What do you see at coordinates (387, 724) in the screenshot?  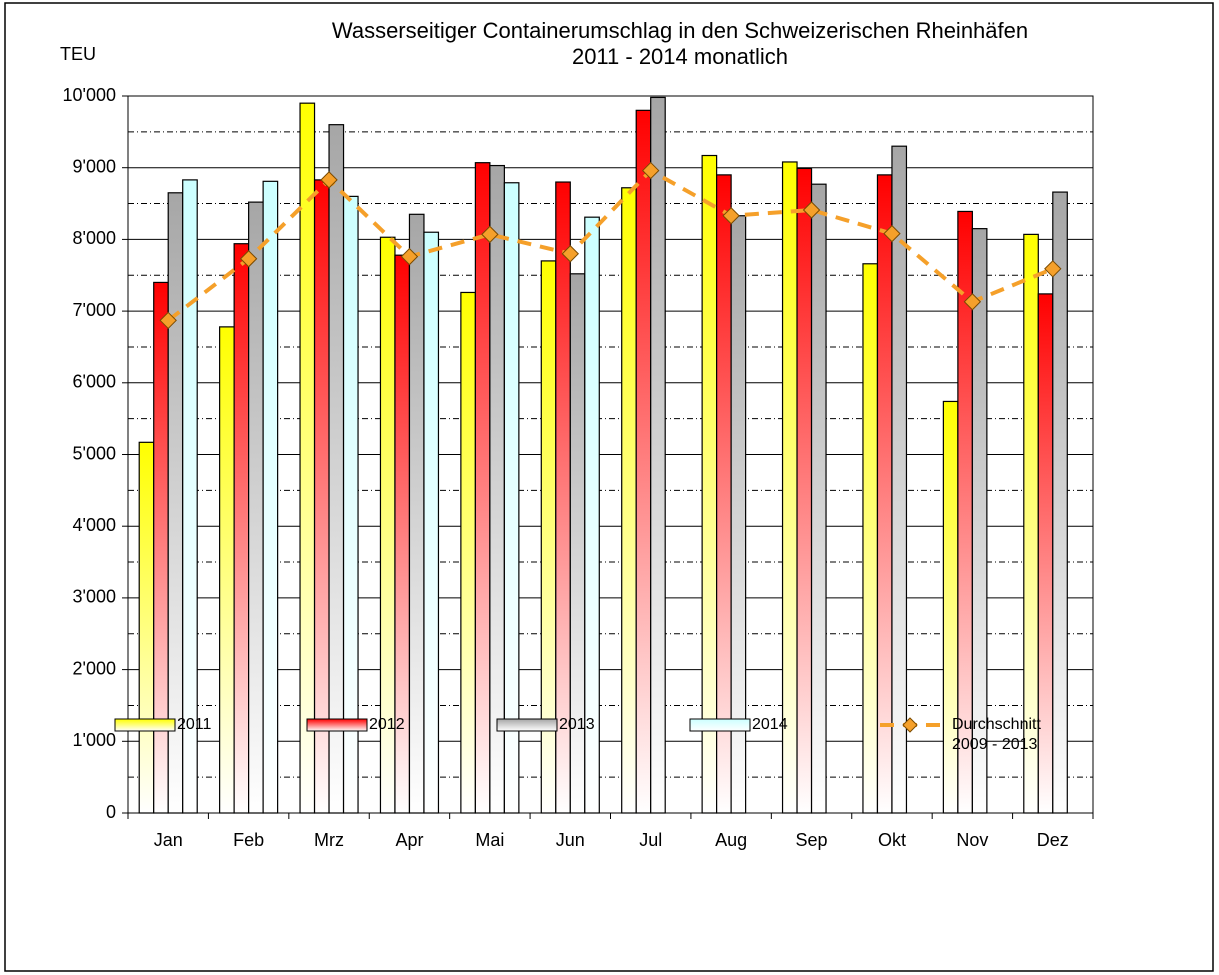 I see `legend-label: 2012` at bounding box center [387, 724].